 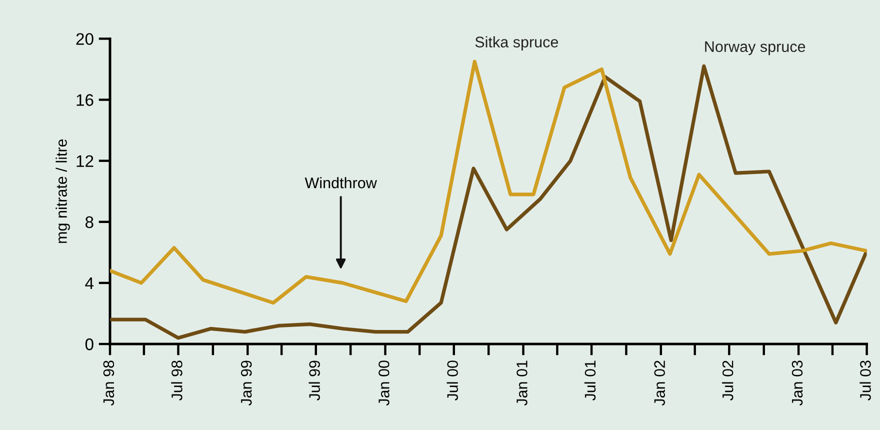 I want to click on x-tick-label: Jan 00, so click(x=384, y=383).